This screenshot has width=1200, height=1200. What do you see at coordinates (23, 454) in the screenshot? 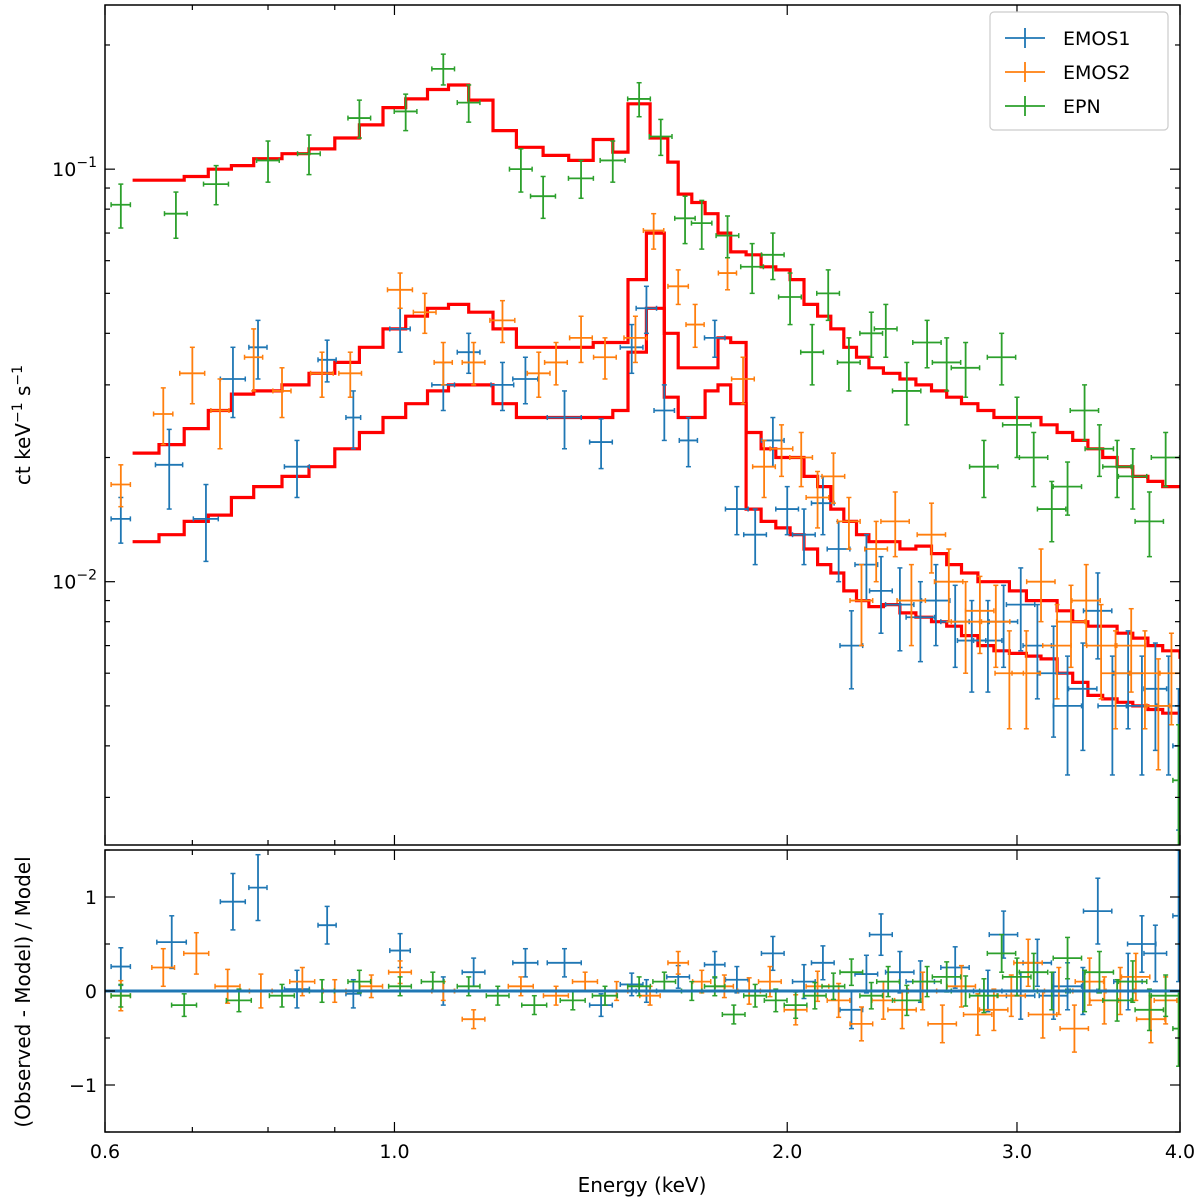
I see `y-label-unit: ct keV` at bounding box center [23, 454].